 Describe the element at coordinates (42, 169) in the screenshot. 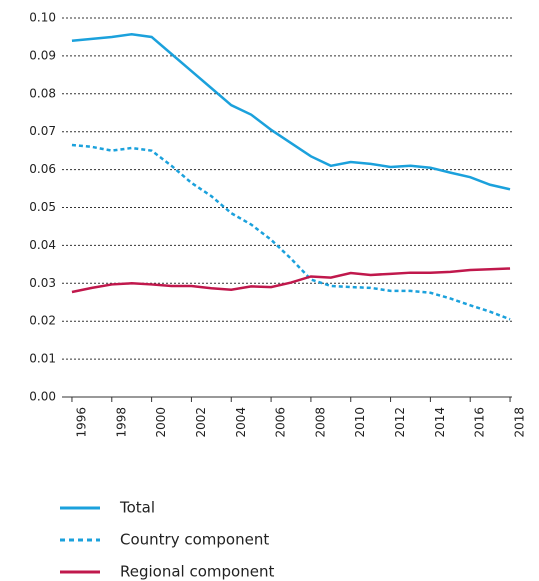

I see `y-tick-label: 0.06` at that location.